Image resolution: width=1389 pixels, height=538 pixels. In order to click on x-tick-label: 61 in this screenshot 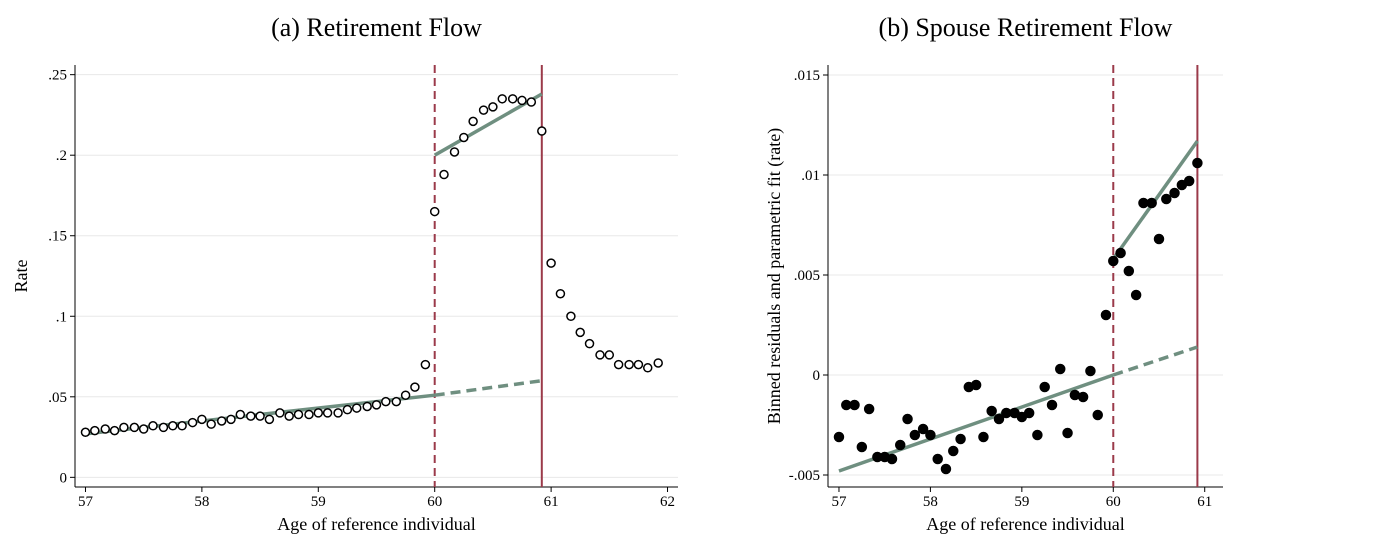, I will do `click(1204, 502)`.